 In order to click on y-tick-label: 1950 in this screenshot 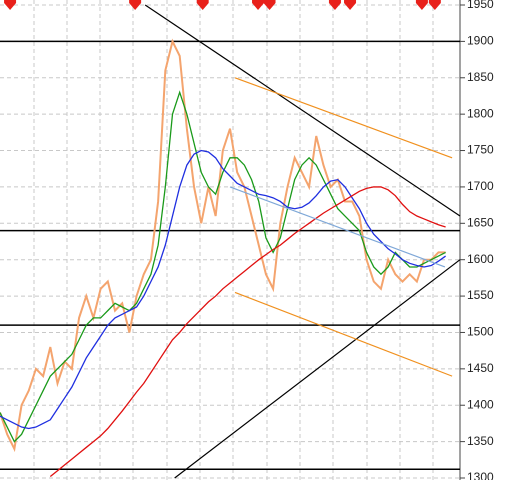, I will do `click(480, 5)`.